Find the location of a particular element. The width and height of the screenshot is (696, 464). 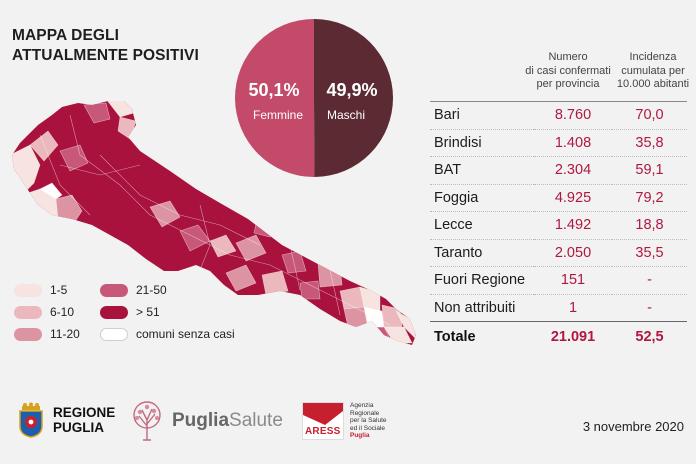

regione-crest-icon is located at coordinates (31, 420).